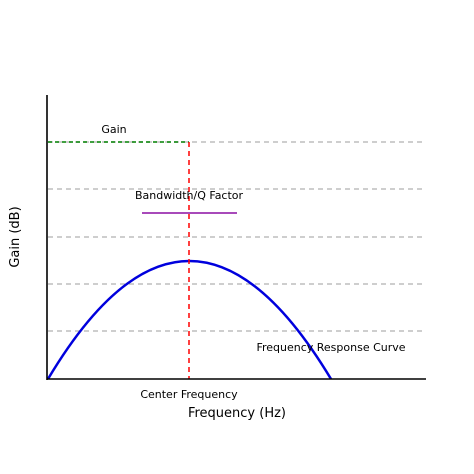 The width and height of the screenshot is (474, 474). What do you see at coordinates (189, 394) in the screenshot?
I see `center-frequency-label: Center Frequency` at bounding box center [189, 394].